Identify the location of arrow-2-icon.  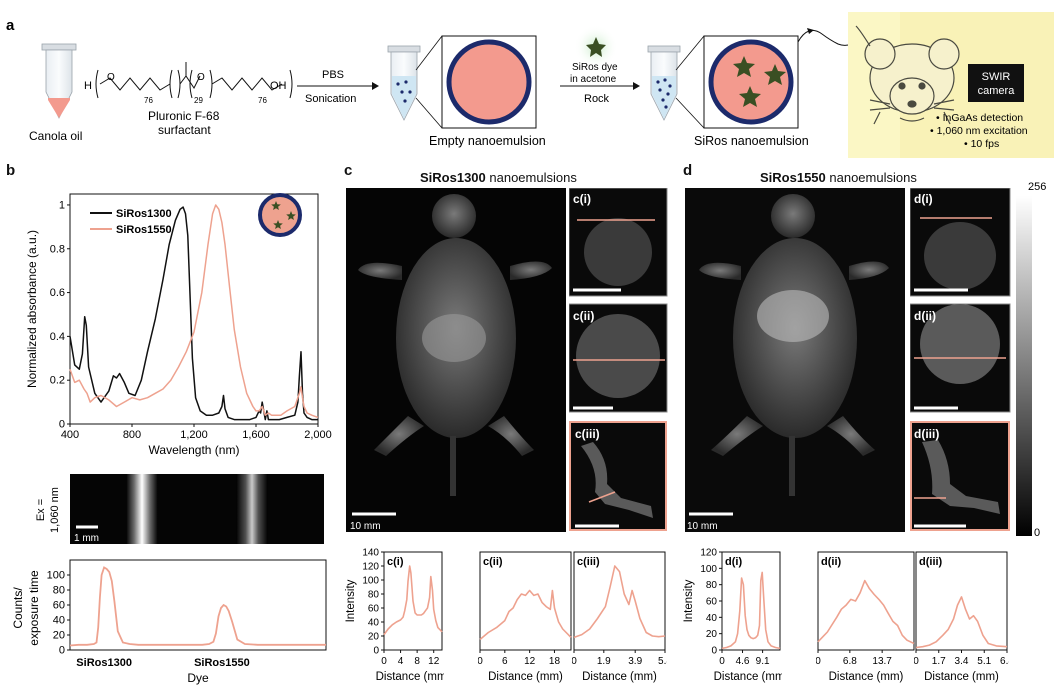
(600, 86).